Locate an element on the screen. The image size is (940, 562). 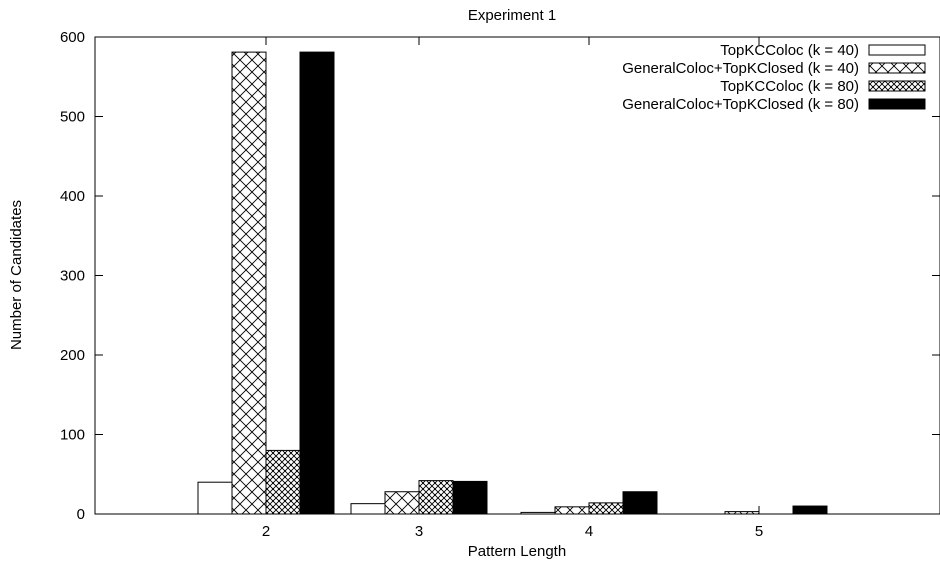
x-tick-label: 2 is located at coordinates (266, 531).